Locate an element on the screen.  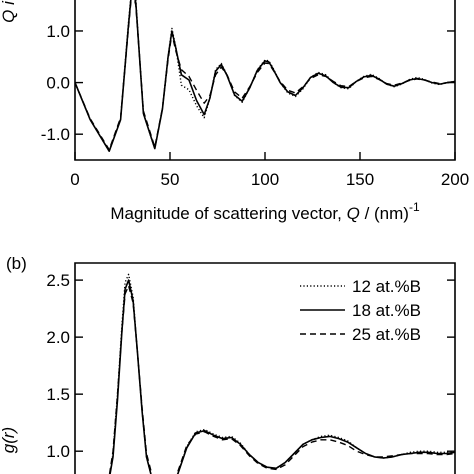
legend-label-12: 12 at.%B is located at coordinates (386, 286).